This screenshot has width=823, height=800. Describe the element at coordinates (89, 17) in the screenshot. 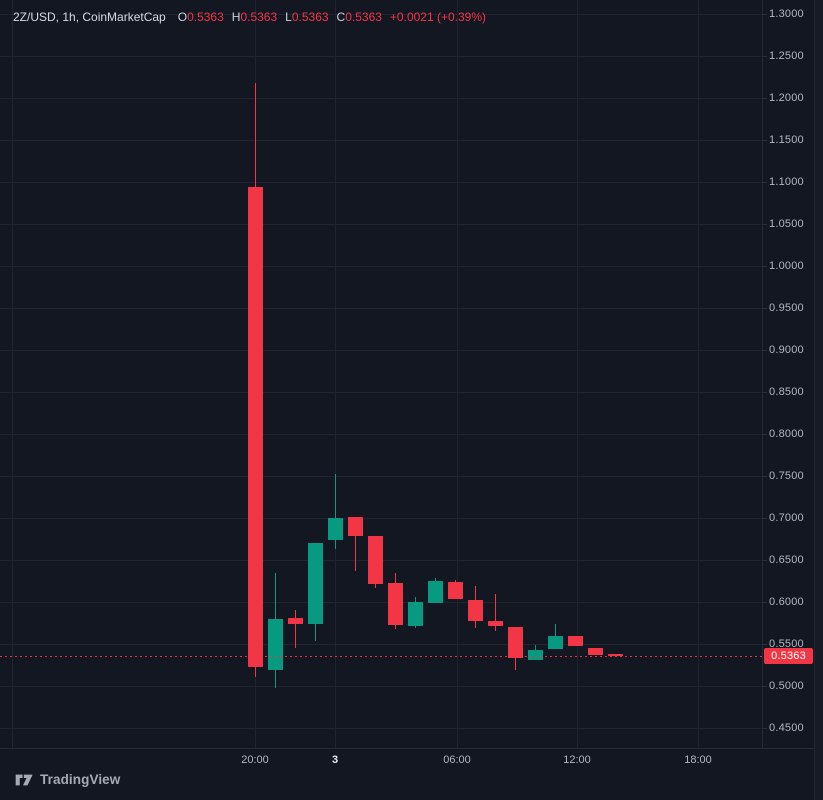

I see `symbol-title: 2Z/USD, 1h, CoinMarketCap` at that location.